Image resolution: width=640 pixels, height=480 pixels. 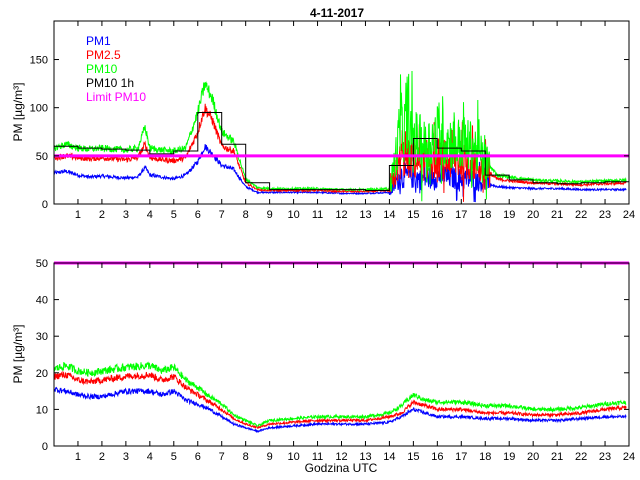 I want to click on bottom-x-tick-label-9: 9, so click(x=270, y=457).